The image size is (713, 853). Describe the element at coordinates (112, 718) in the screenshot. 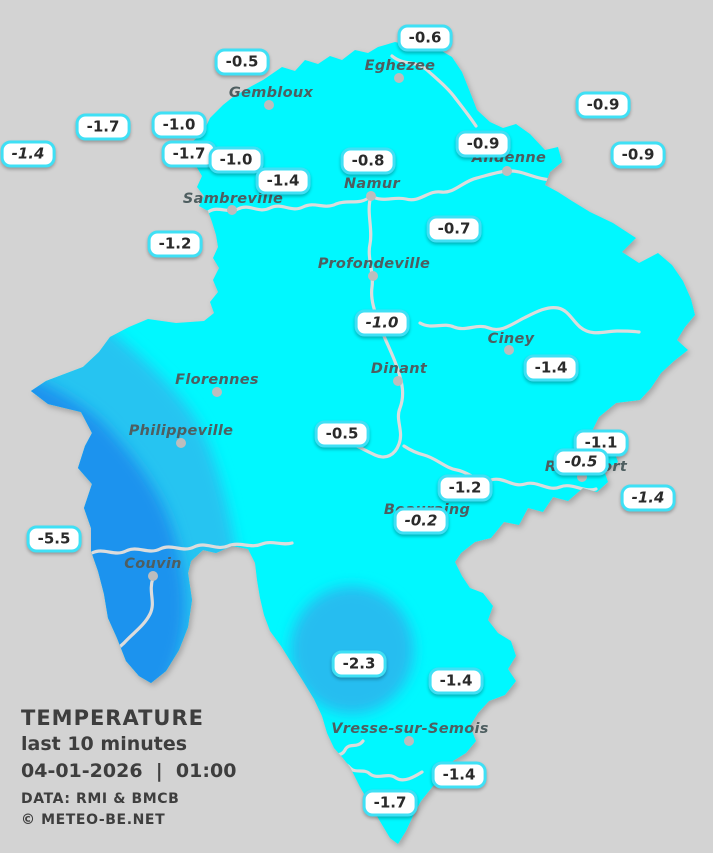

I see `map-title: TEMPERATURE` at that location.